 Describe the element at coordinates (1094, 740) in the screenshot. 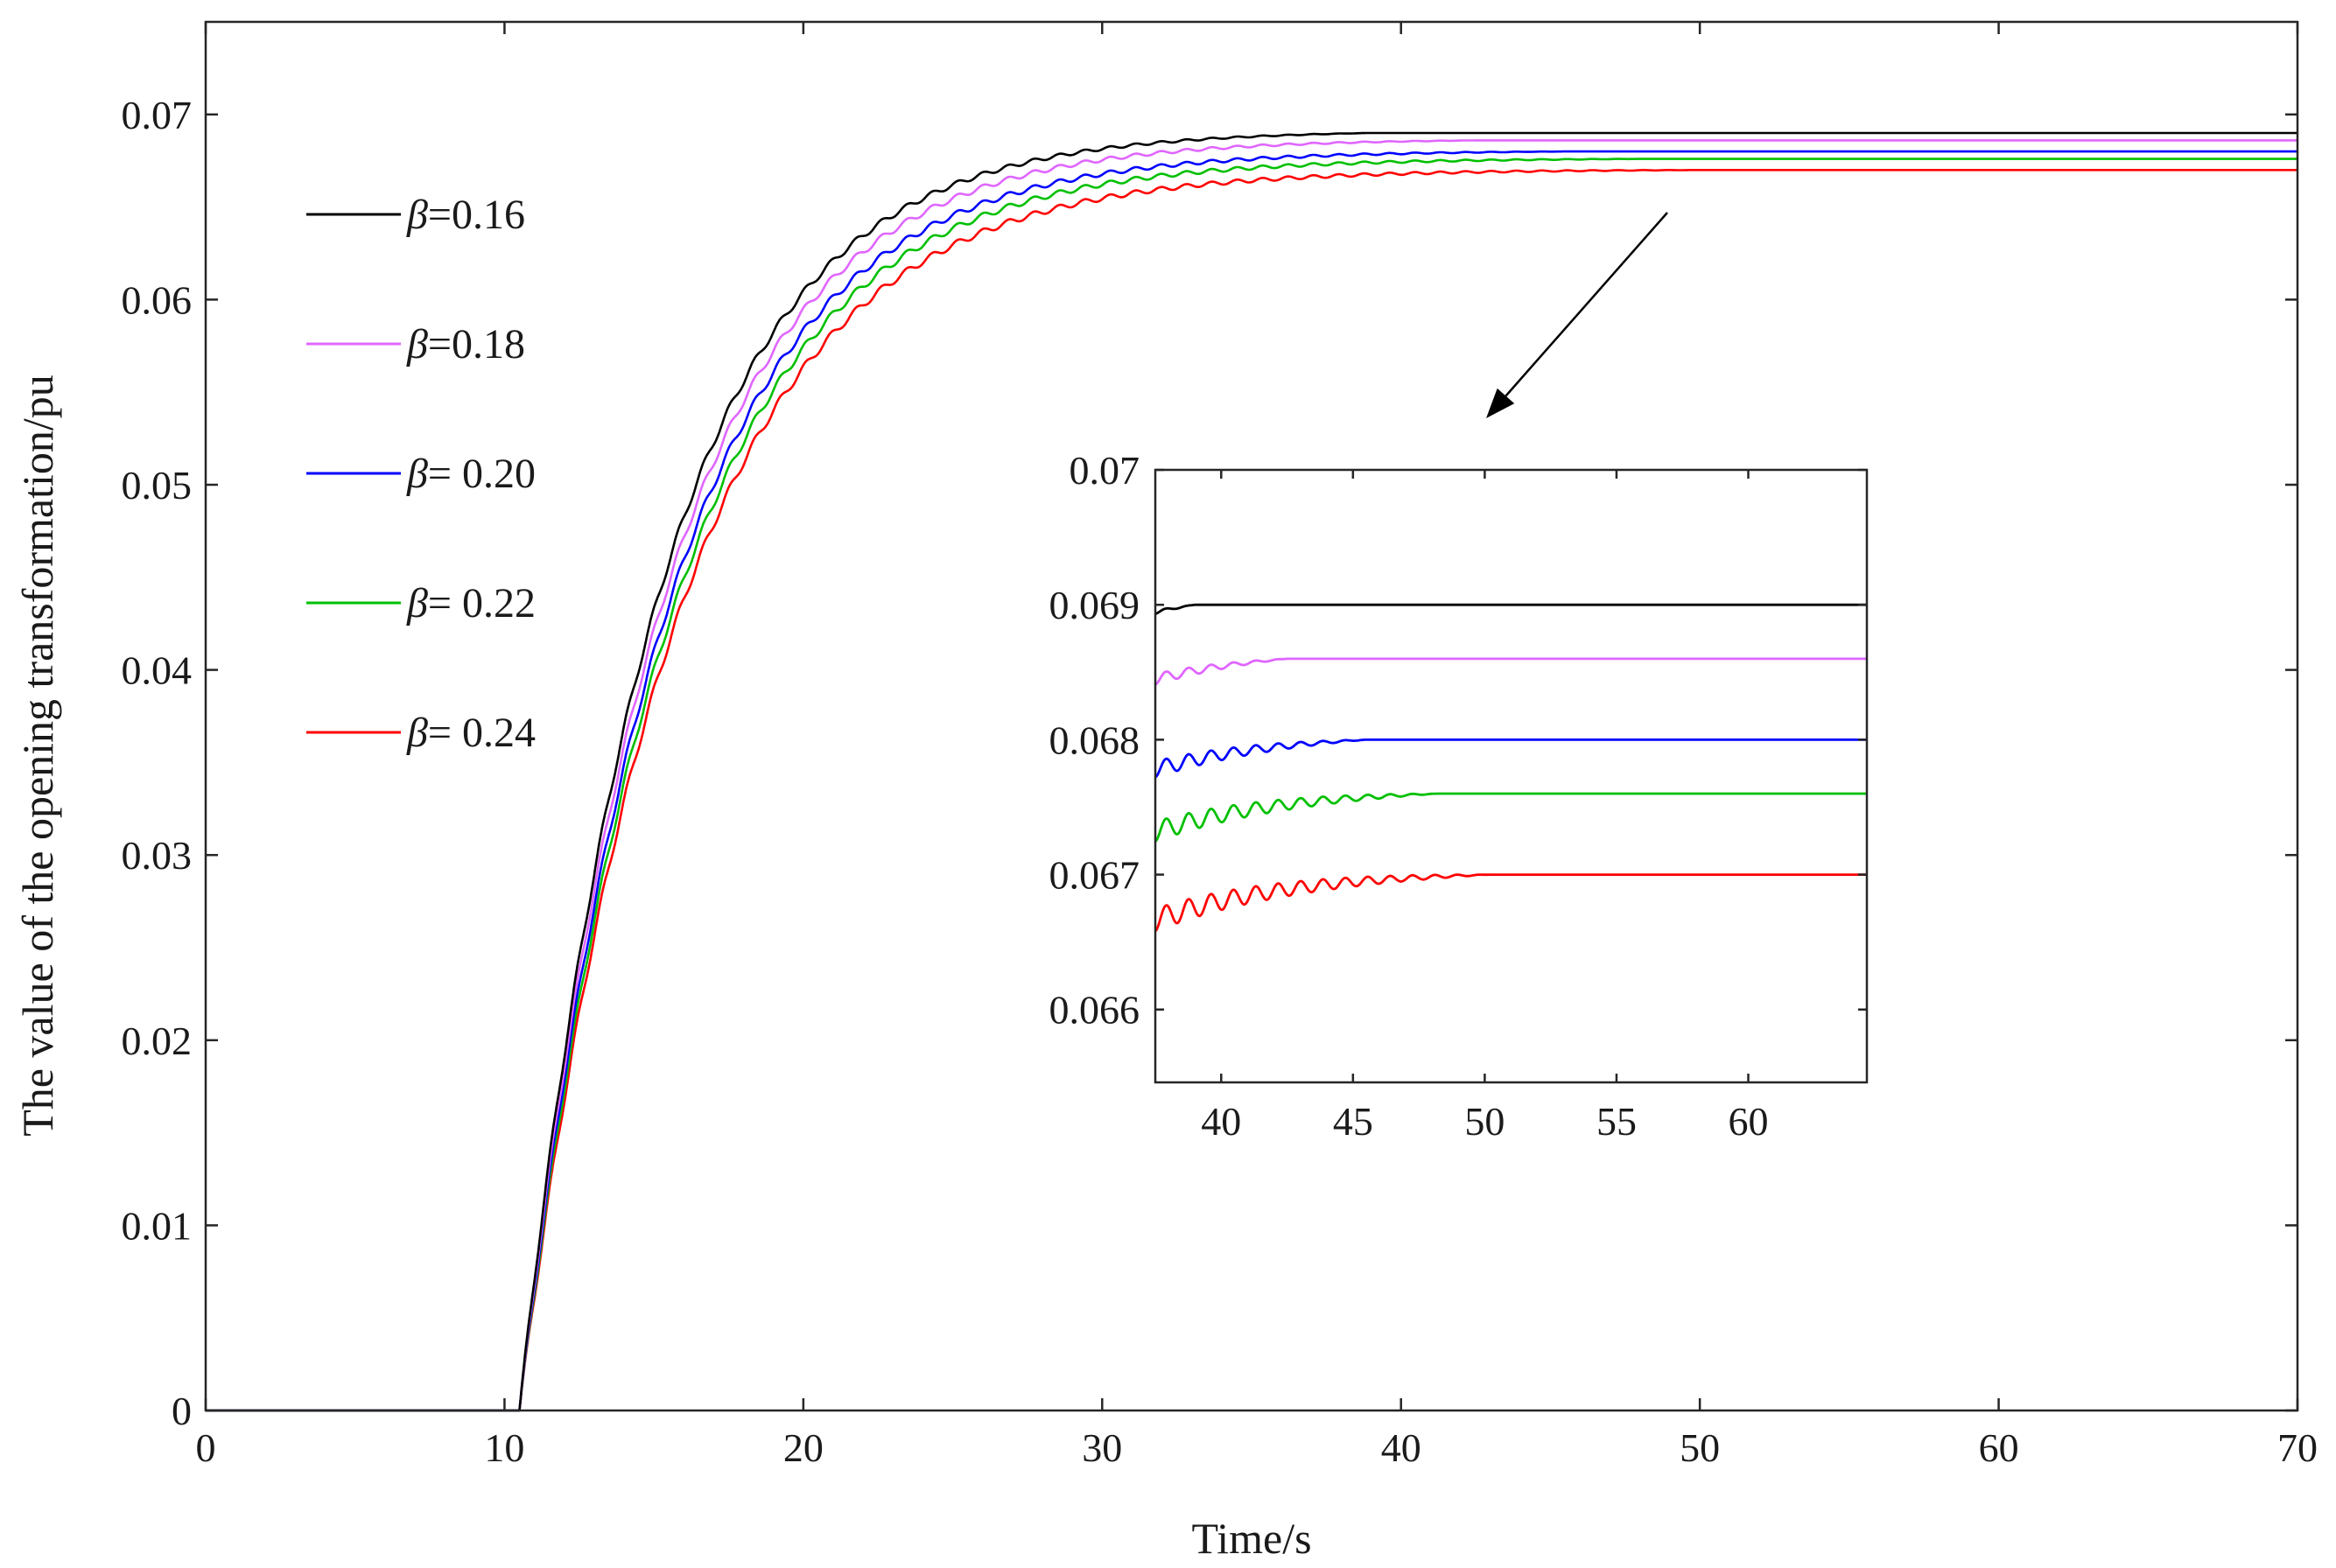

I see `inset-y-tick-label: 0.068` at that location.